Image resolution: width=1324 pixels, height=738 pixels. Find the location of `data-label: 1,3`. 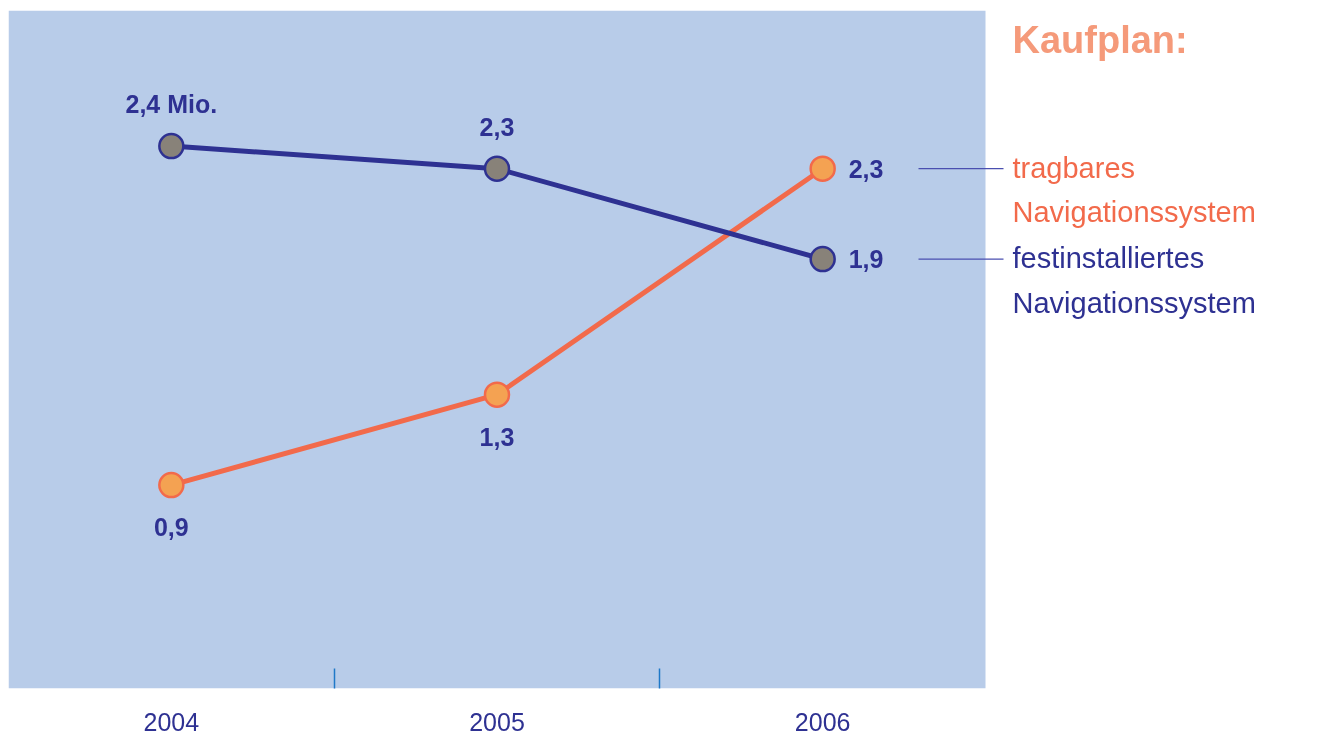

data-label: 1,3 is located at coordinates (497, 436).